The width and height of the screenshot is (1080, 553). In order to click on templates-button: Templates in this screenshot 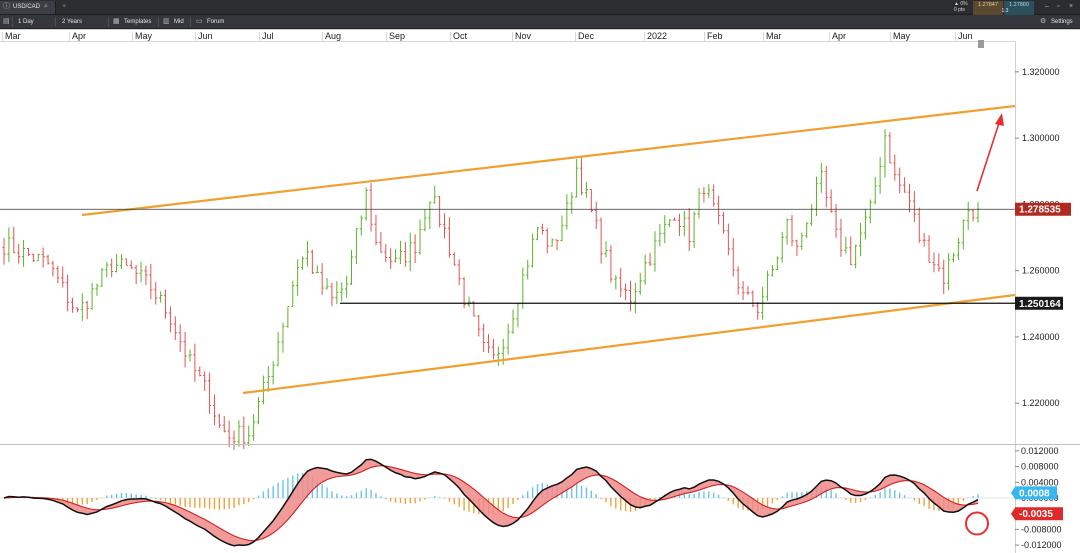, I will do `click(138, 22)`.